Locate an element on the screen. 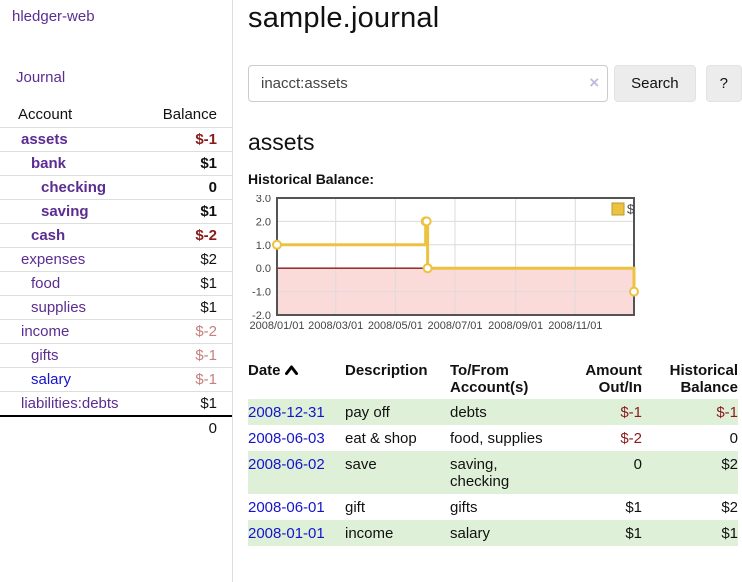 The height and width of the screenshot is (582, 742). page-title: sample.journal is located at coordinates (344, 18).